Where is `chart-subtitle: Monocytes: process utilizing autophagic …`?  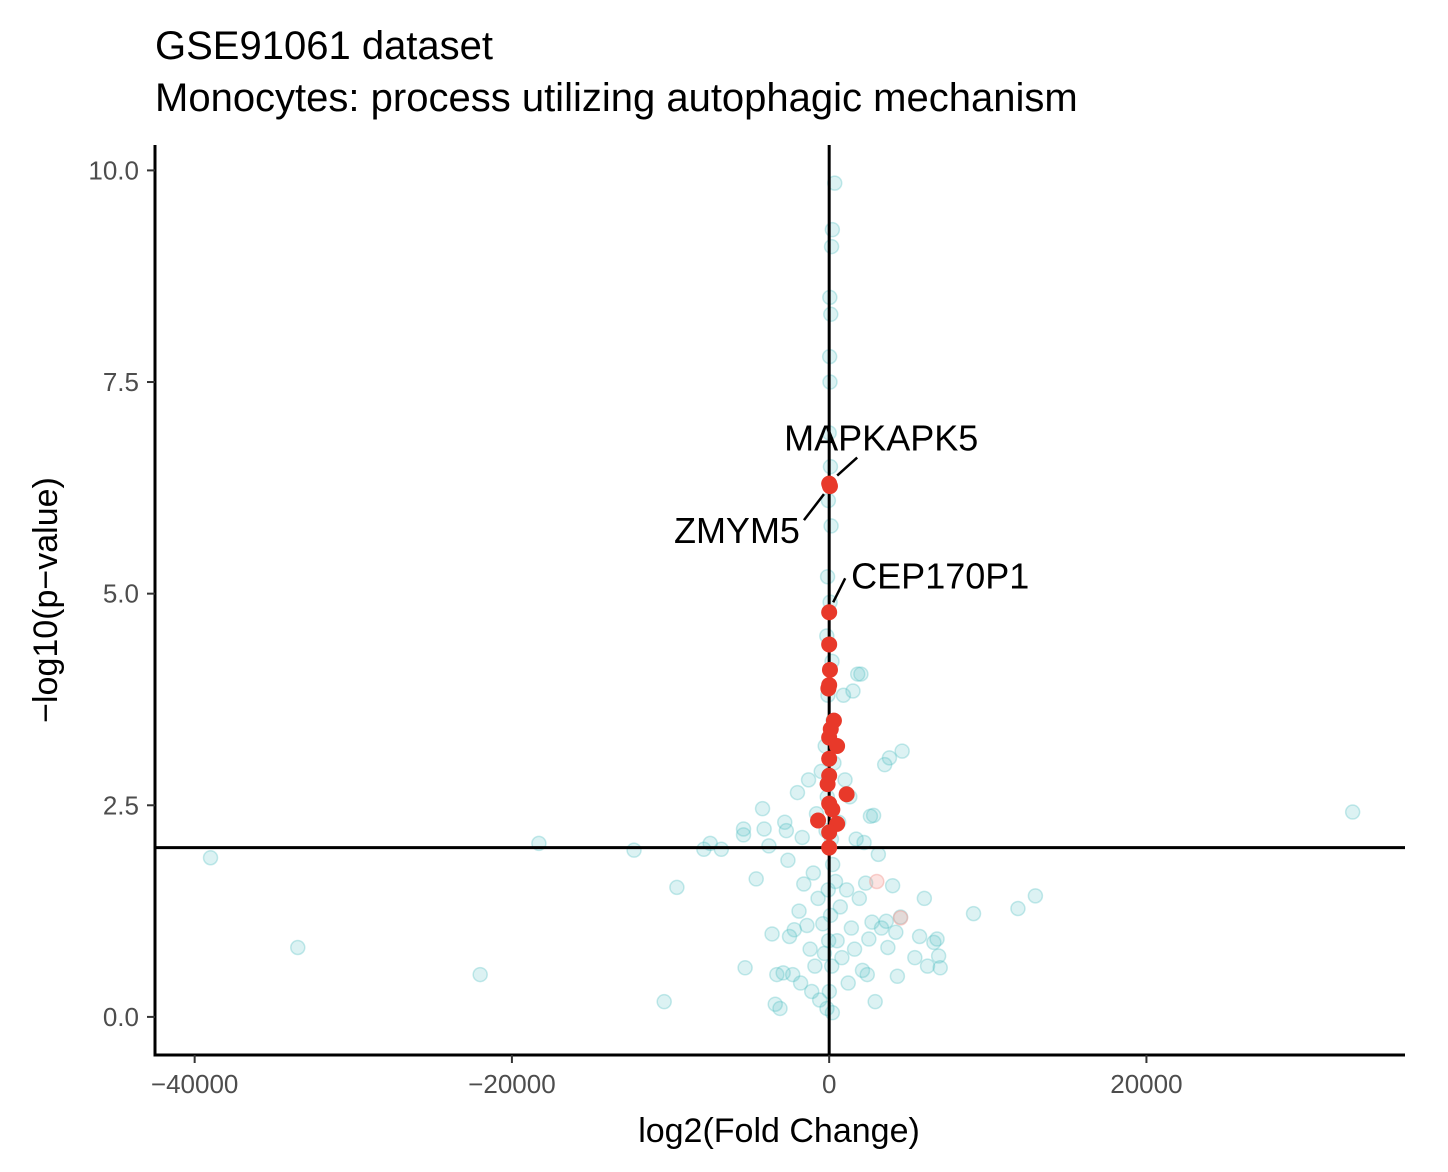 chart-subtitle: Monocytes: process utilizing autophagic … is located at coordinates (616, 98).